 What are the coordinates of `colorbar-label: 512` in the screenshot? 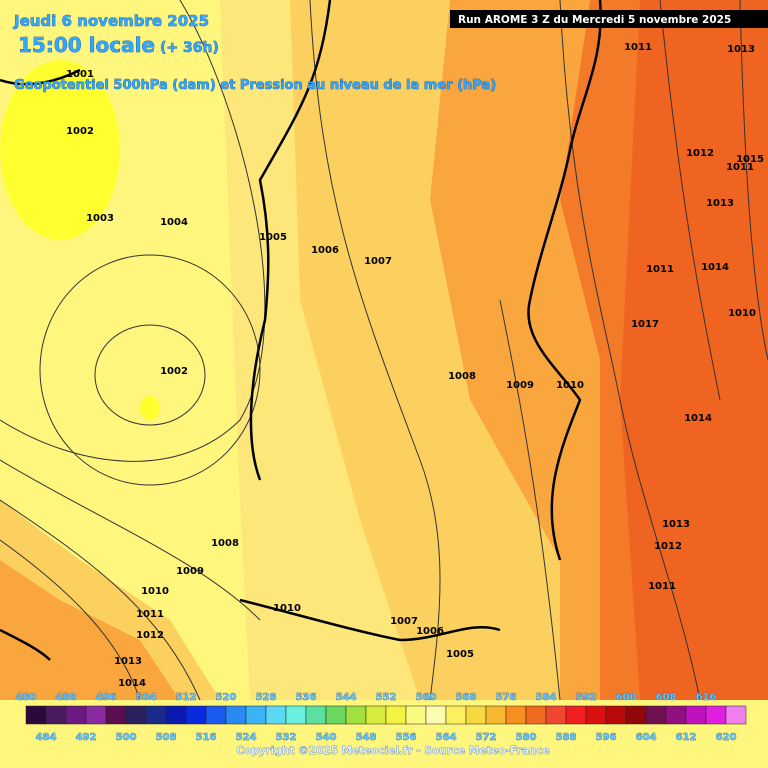 It's located at (186, 697).